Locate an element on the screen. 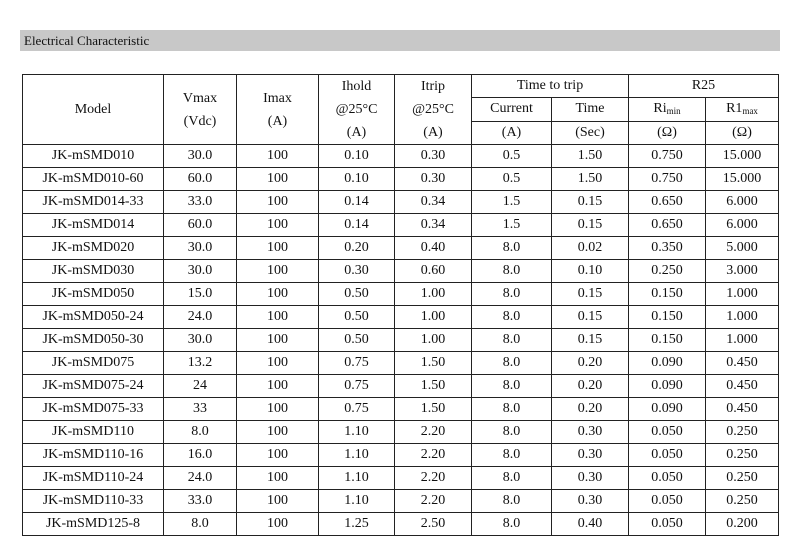  head-row: (A) (Sec) (Ω) (Ω) is located at coordinates (401, 133).